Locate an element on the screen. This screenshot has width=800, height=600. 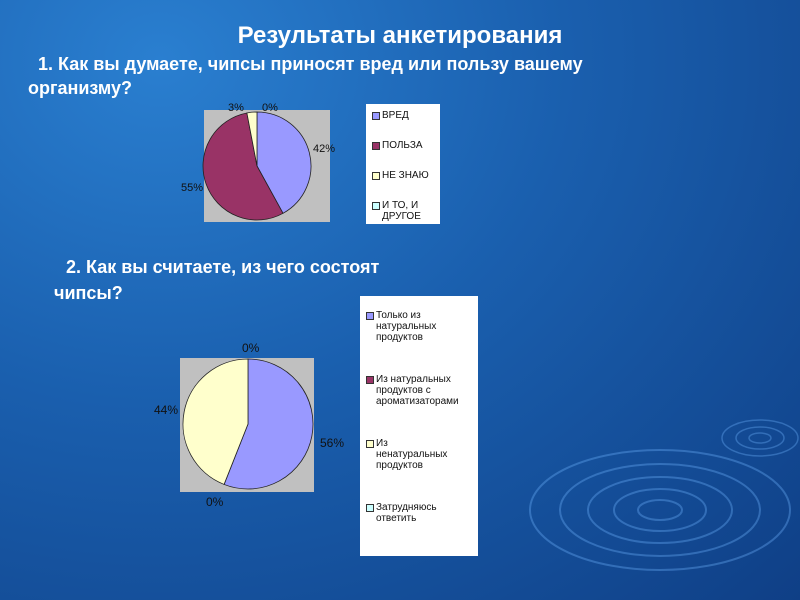
chart-1-data-label-4: 0% is located at coordinates (270, 108).